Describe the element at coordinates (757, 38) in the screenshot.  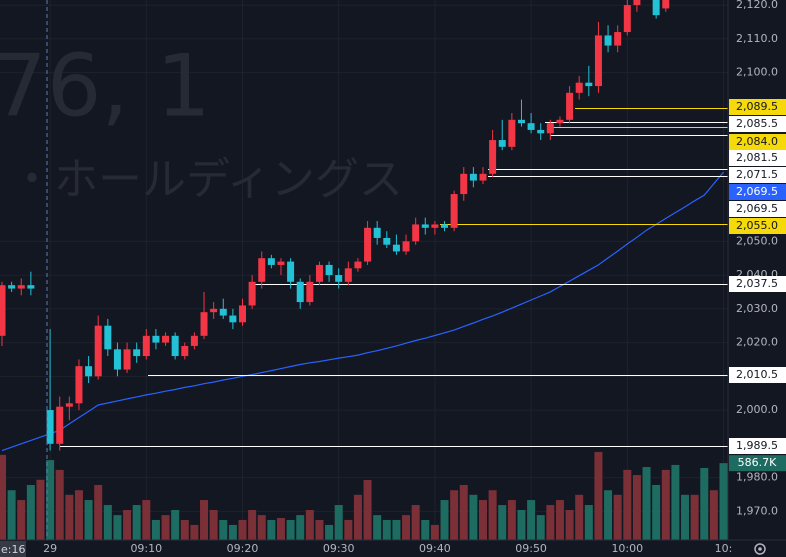
I see `y-tick-label: 2,110.0` at that location.